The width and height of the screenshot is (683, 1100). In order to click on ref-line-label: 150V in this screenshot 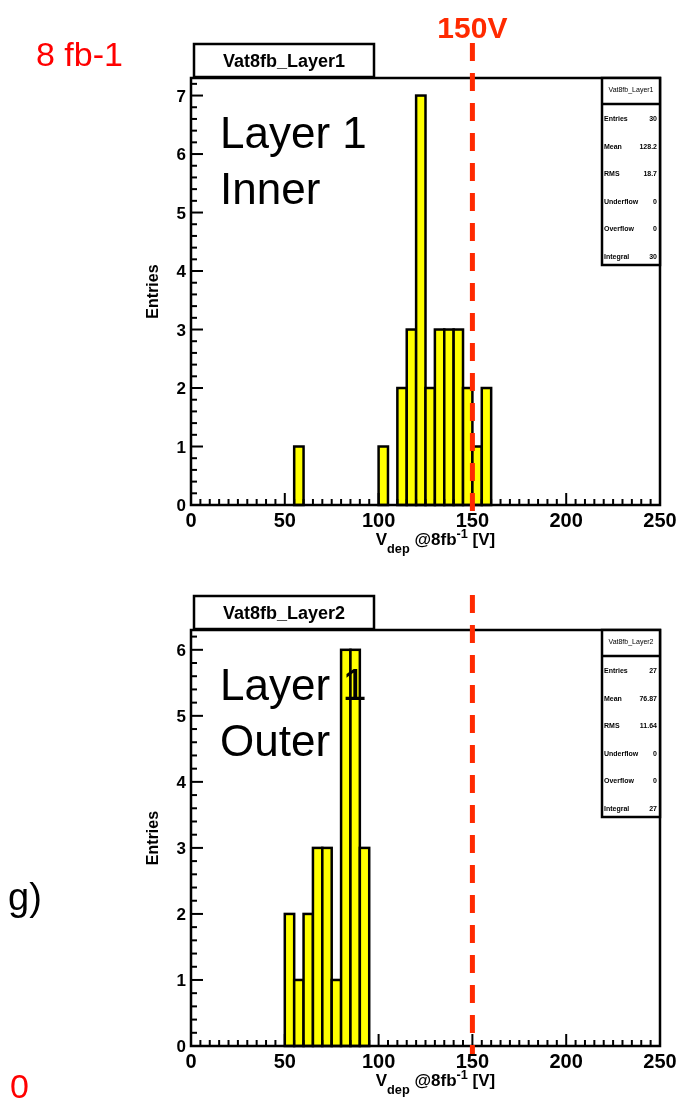, I will do `click(472, 27)`.